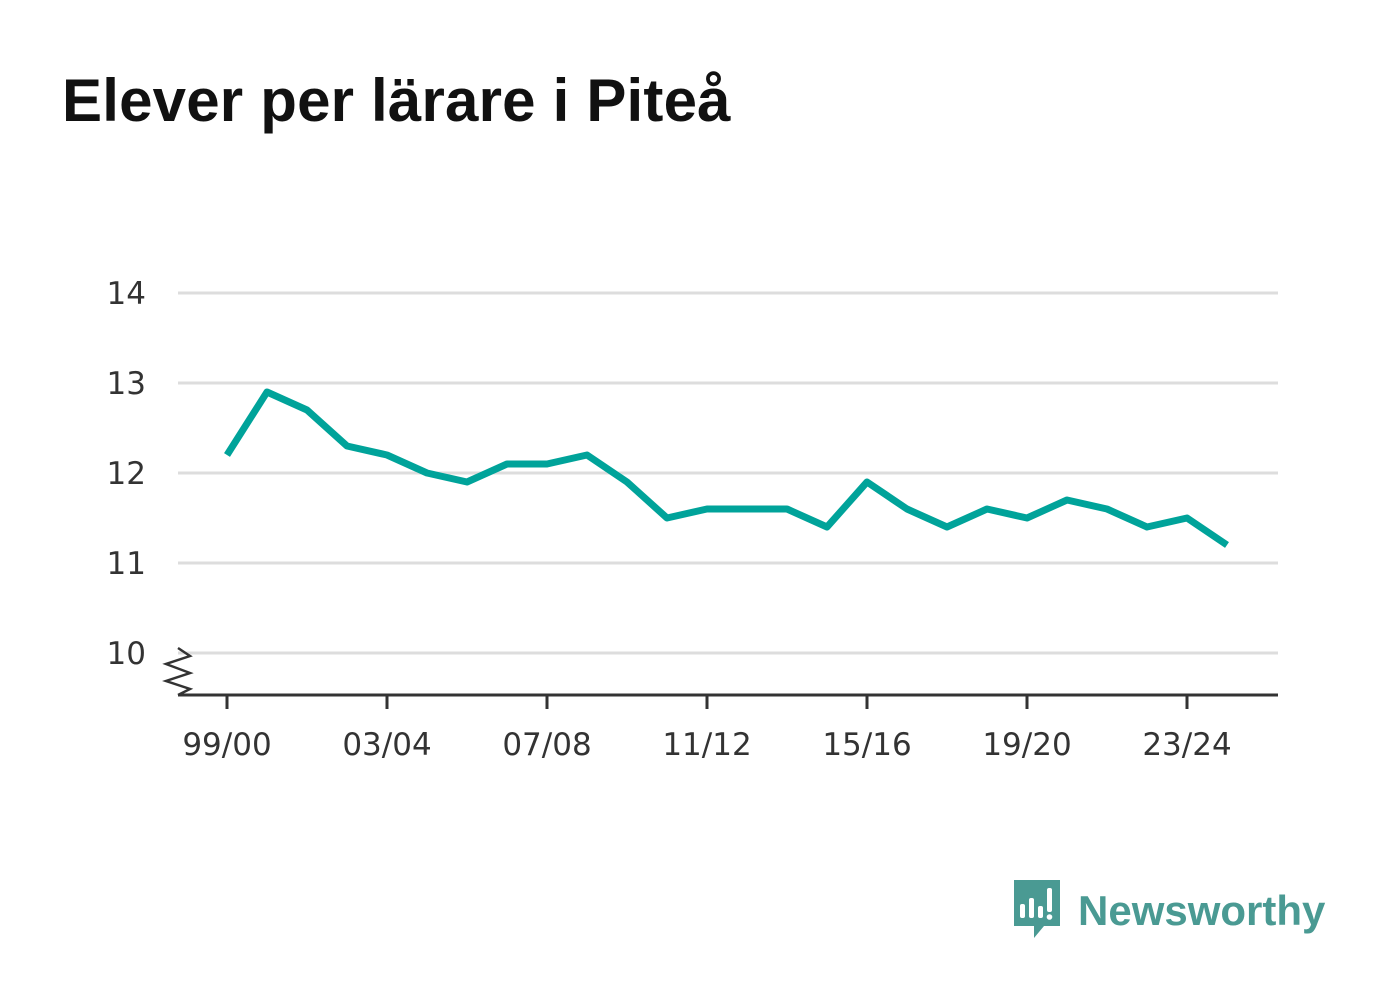 This screenshot has height=999, width=1382. I want to click on x-axis, so click(720, 677).